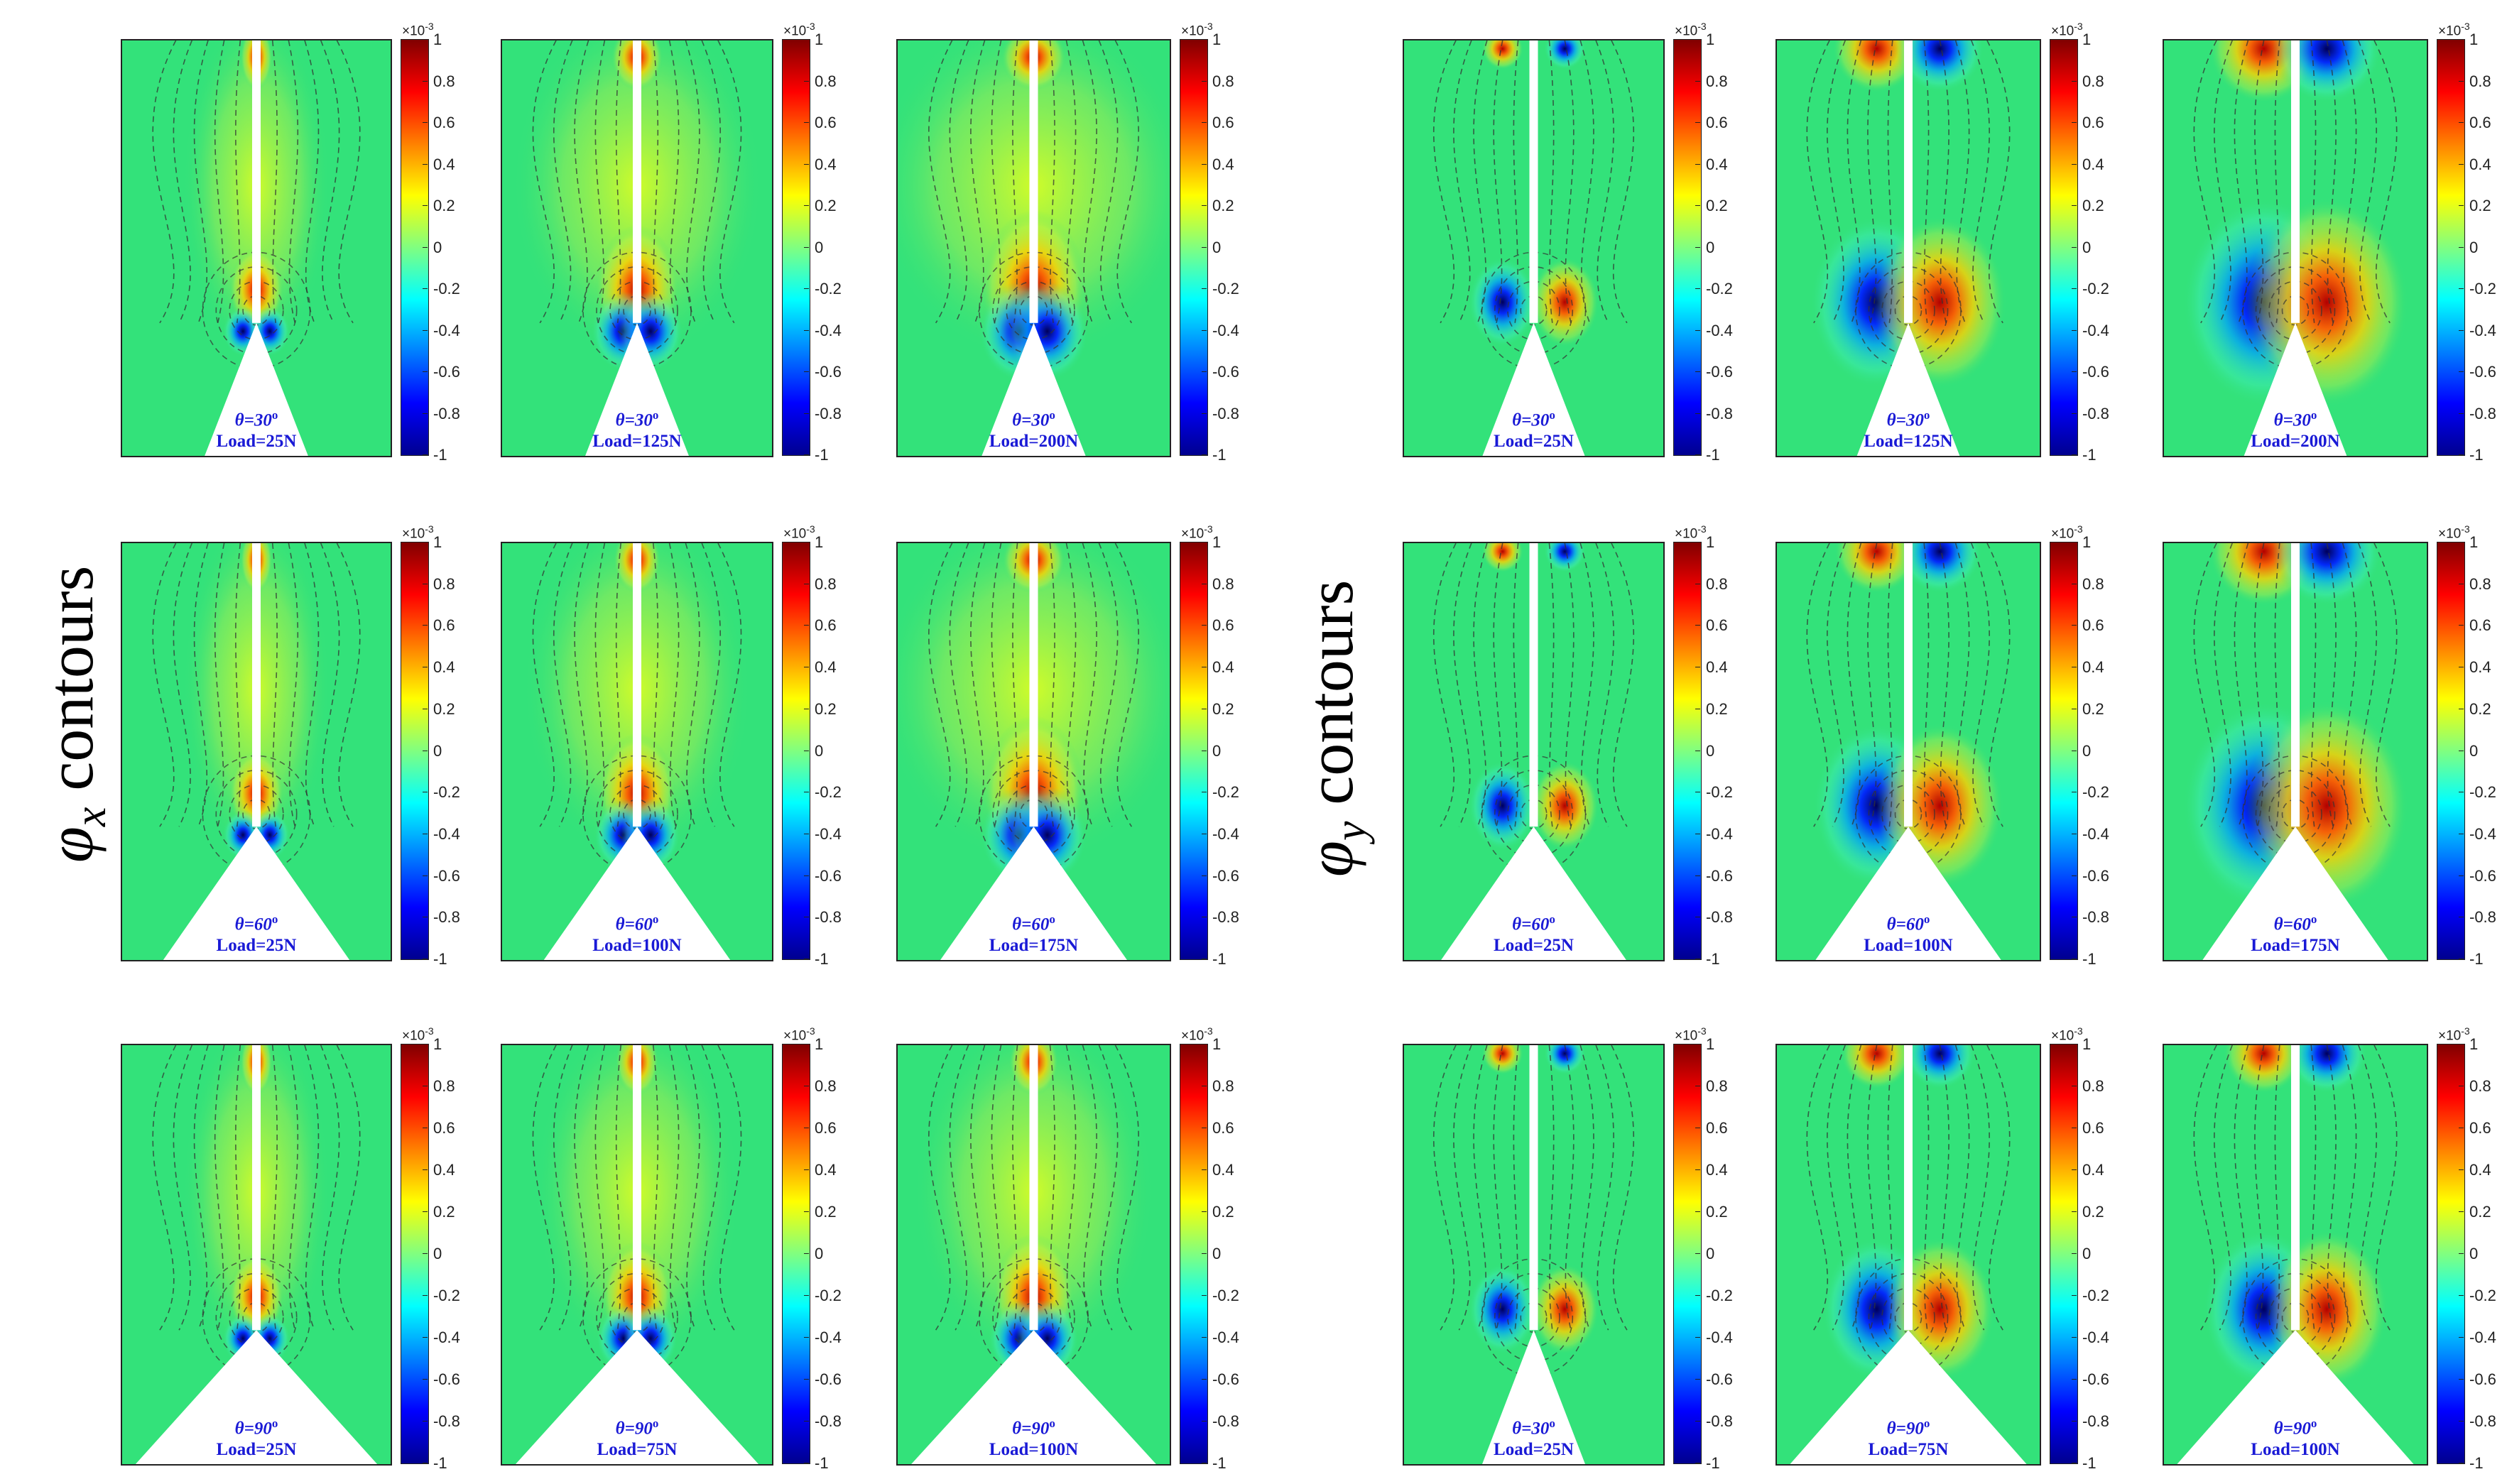  What do you see at coordinates (637, 751) in the screenshot?
I see `contour-field: θ=60o Load=100N` at bounding box center [637, 751].